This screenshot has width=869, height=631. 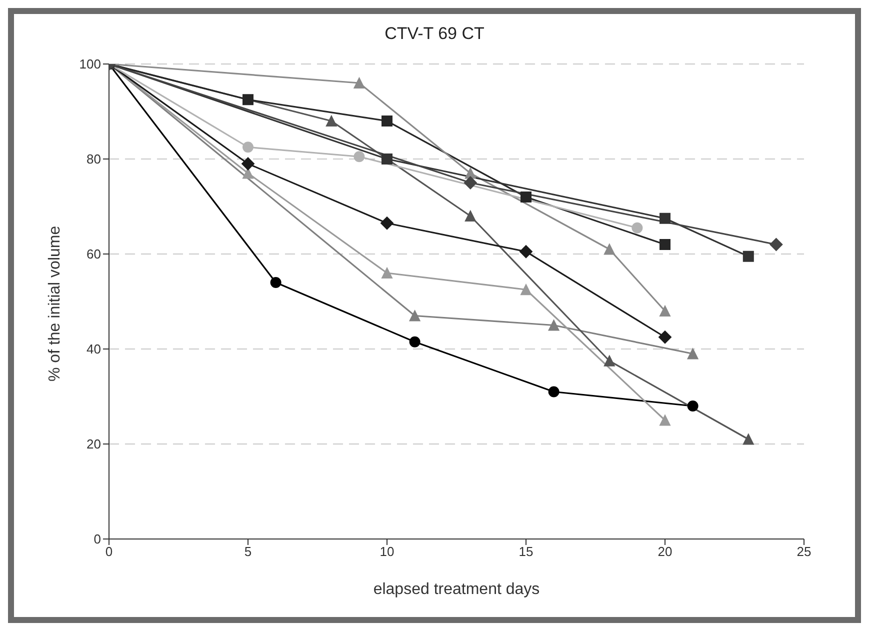 What do you see at coordinates (526, 552) in the screenshot?
I see `x-tick-label: 15` at bounding box center [526, 552].